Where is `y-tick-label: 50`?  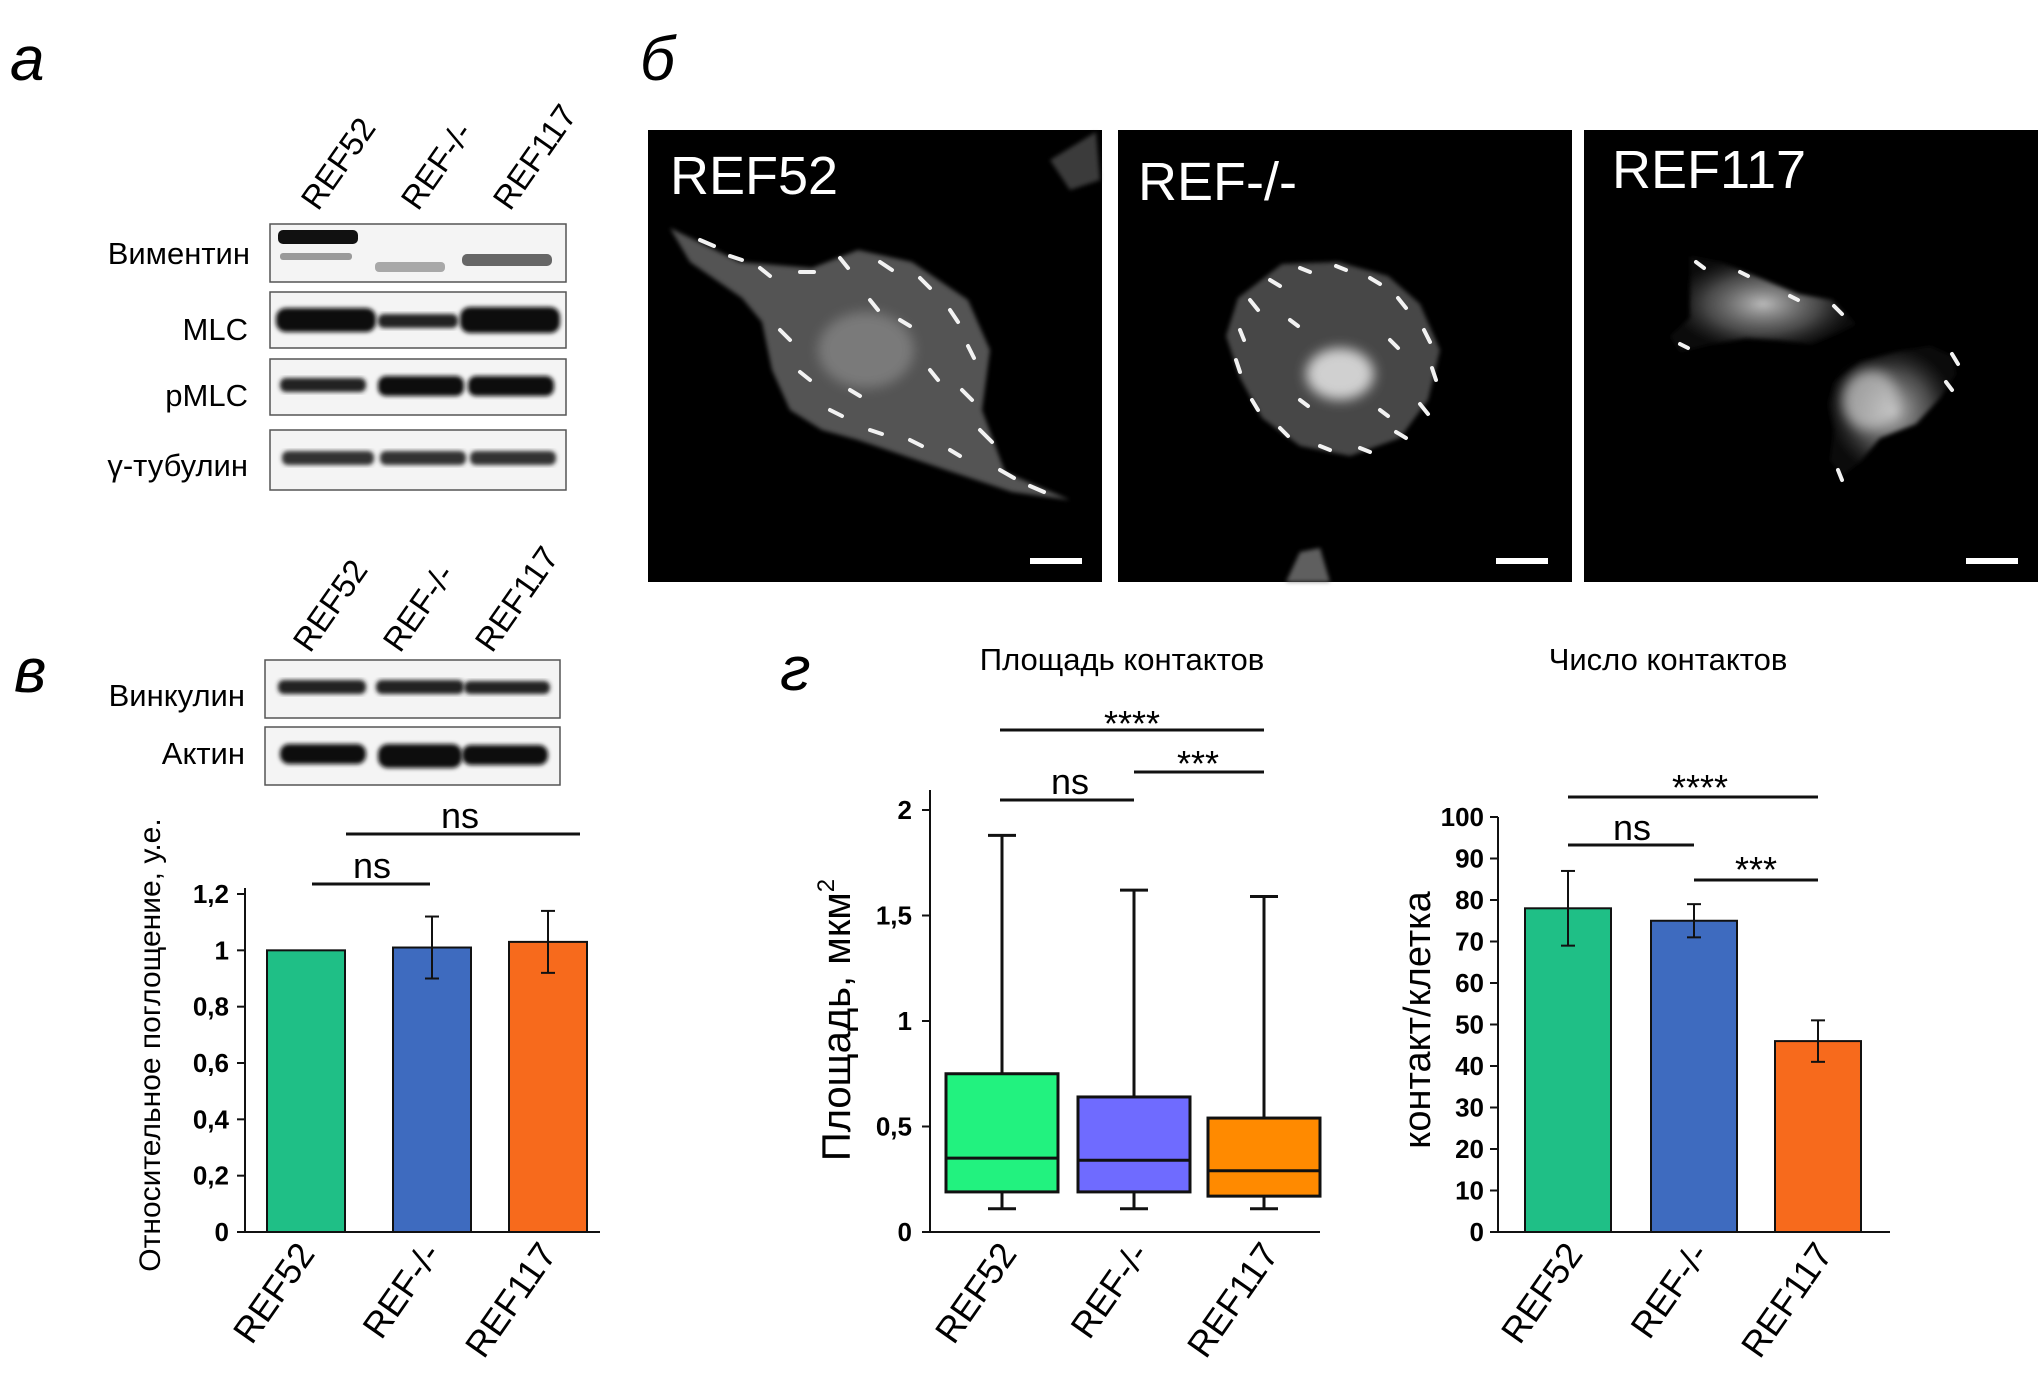
y-tick-label: 50 is located at coordinates (1469, 1025).